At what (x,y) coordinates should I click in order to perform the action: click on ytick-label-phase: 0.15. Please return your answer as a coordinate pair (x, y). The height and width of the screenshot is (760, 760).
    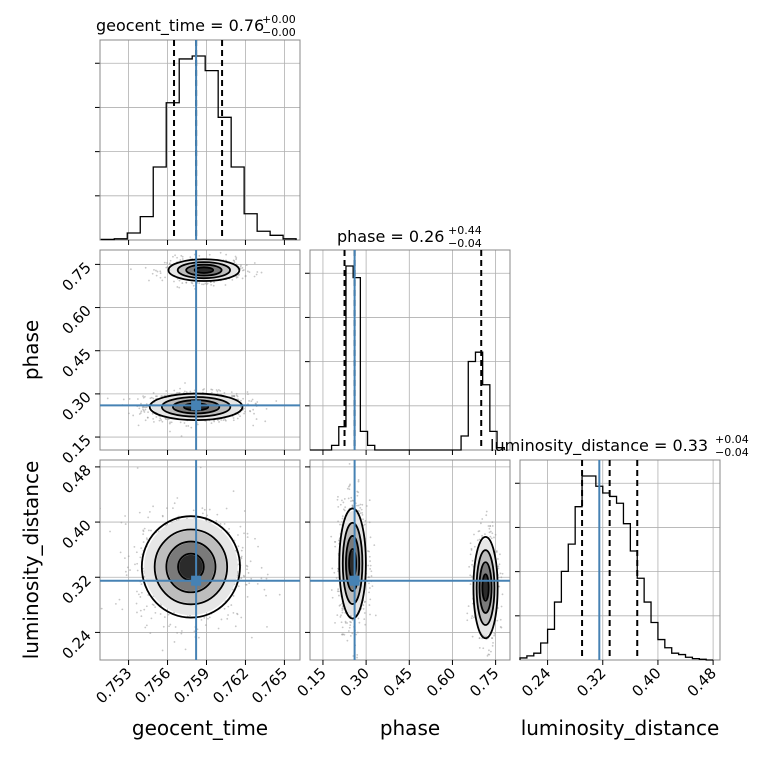
    Looking at the image, I should click on (76, 449).